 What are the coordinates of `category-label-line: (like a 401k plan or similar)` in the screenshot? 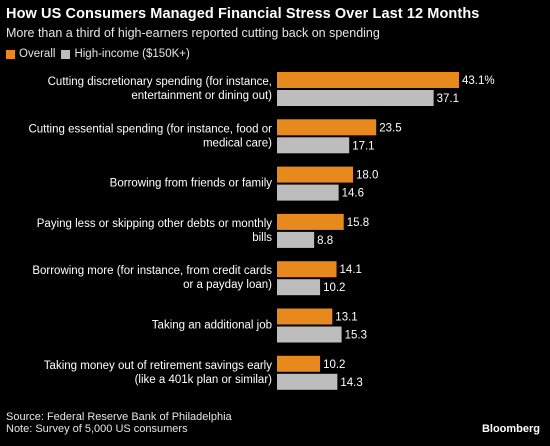 It's located at (204, 380).